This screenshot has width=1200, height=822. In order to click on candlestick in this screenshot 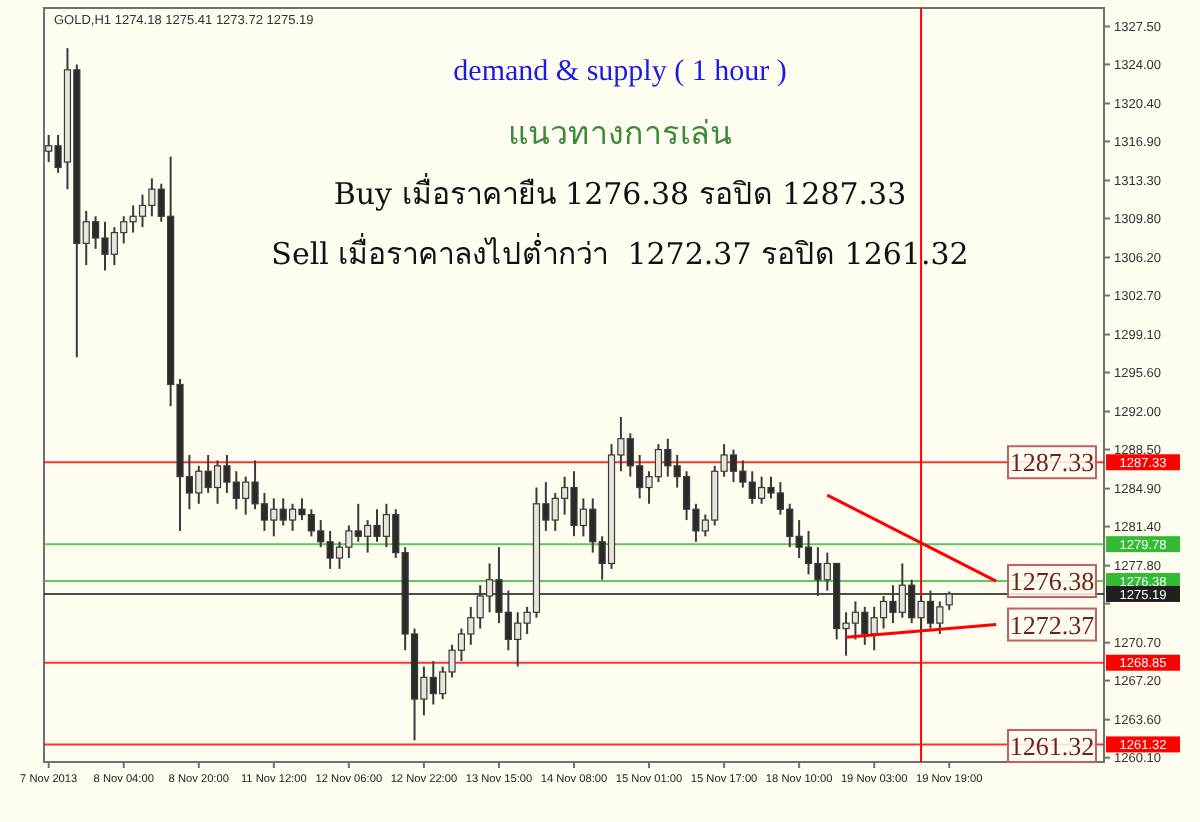, I will do `click(949, 600)`.